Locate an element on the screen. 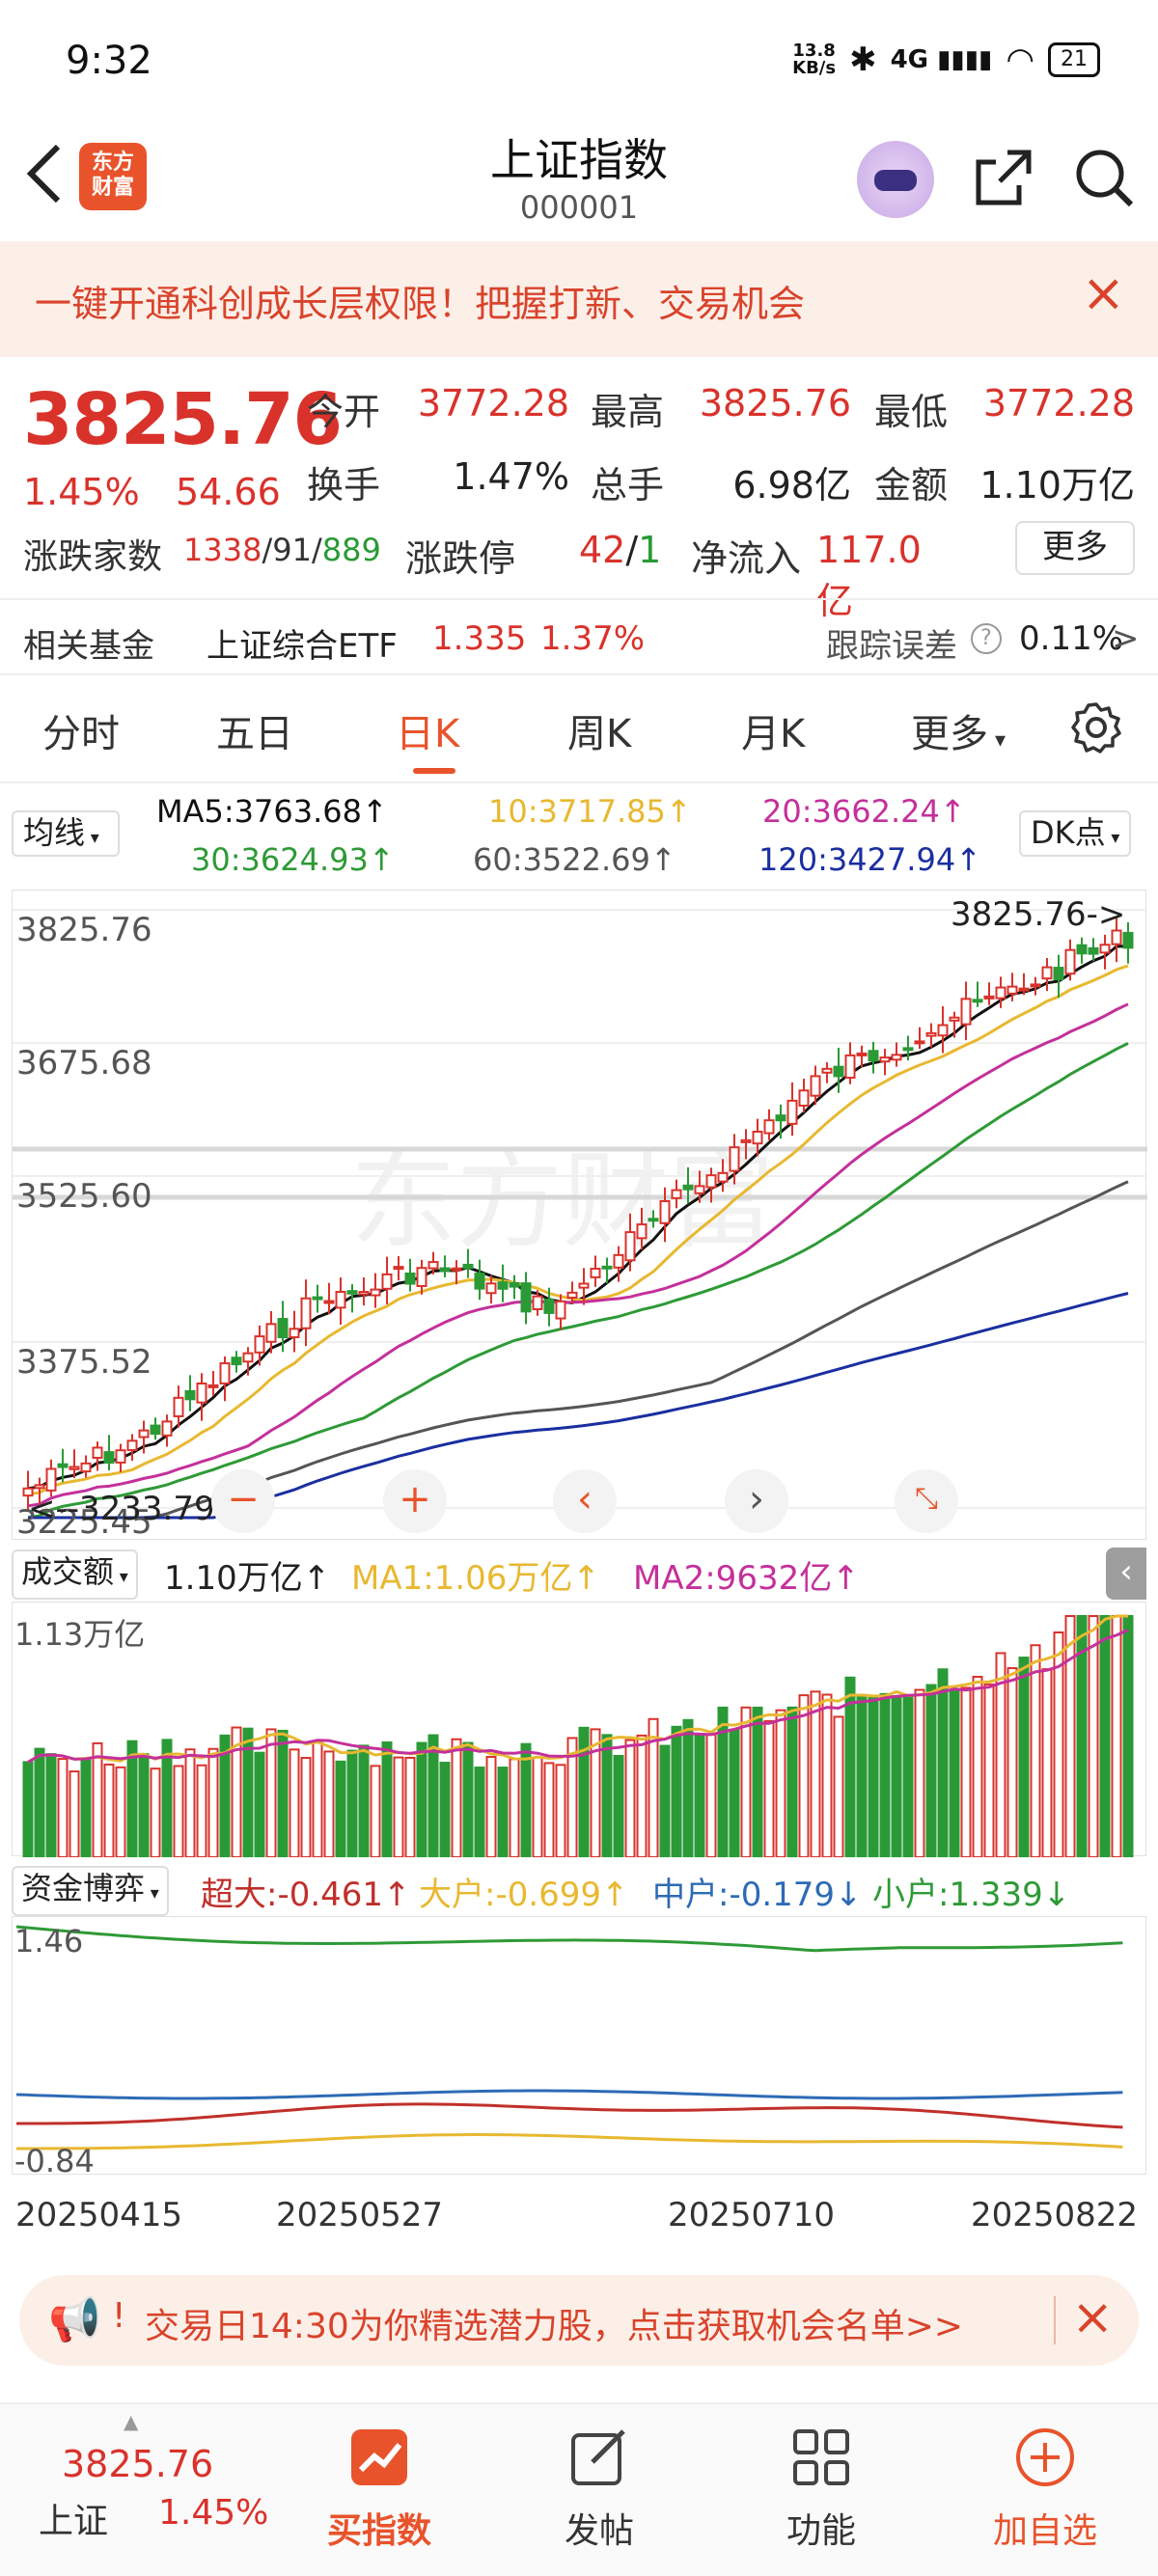  chevron-left-icon: ‹ is located at coordinates (585, 1501).